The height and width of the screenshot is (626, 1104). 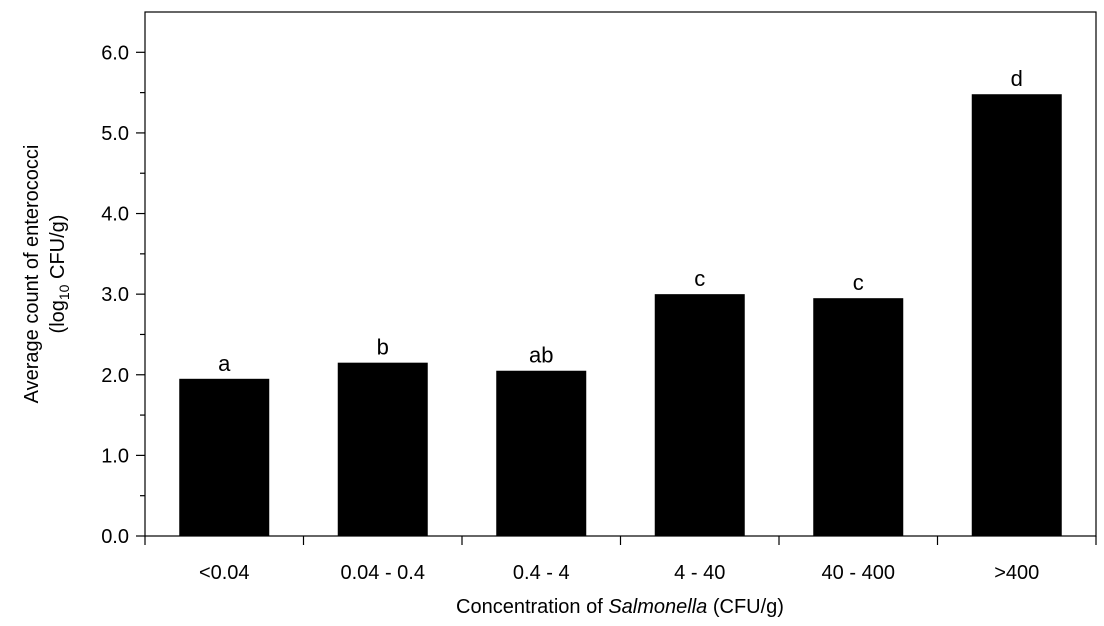 I want to click on y-axis-title-line1: Average count of enterococci, so click(x=32, y=274).